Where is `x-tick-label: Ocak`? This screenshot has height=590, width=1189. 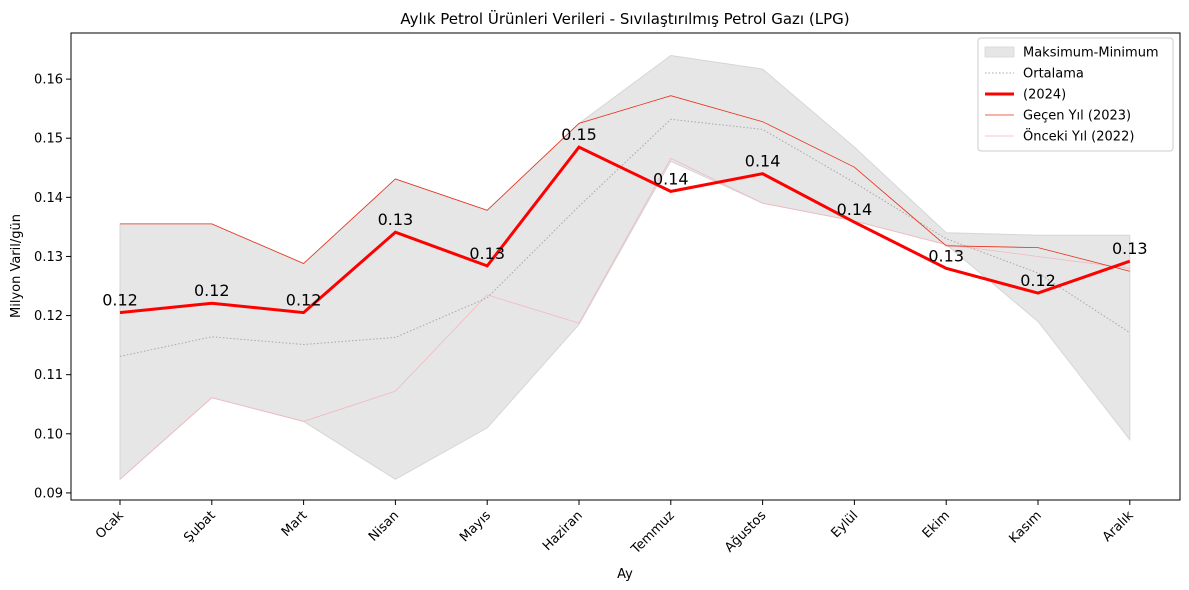 x-tick-label: Ocak is located at coordinates (110, 525).